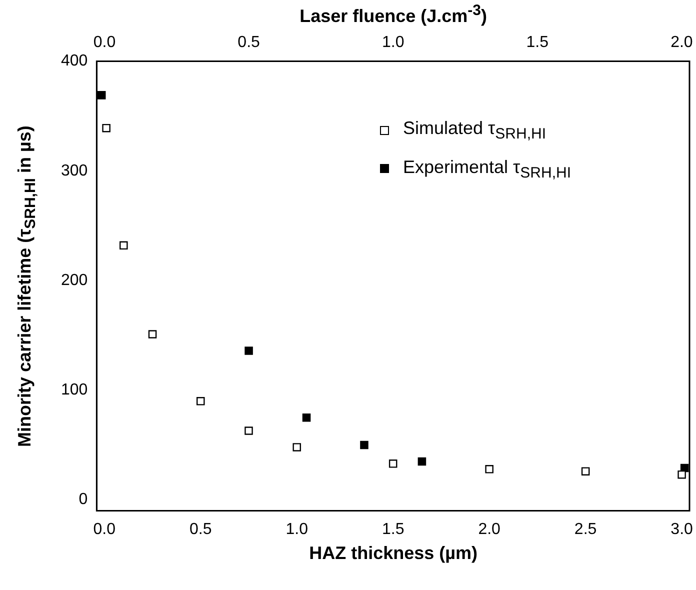 The image size is (696, 590). I want to click on x-tick-label: 0.5, so click(201, 529).